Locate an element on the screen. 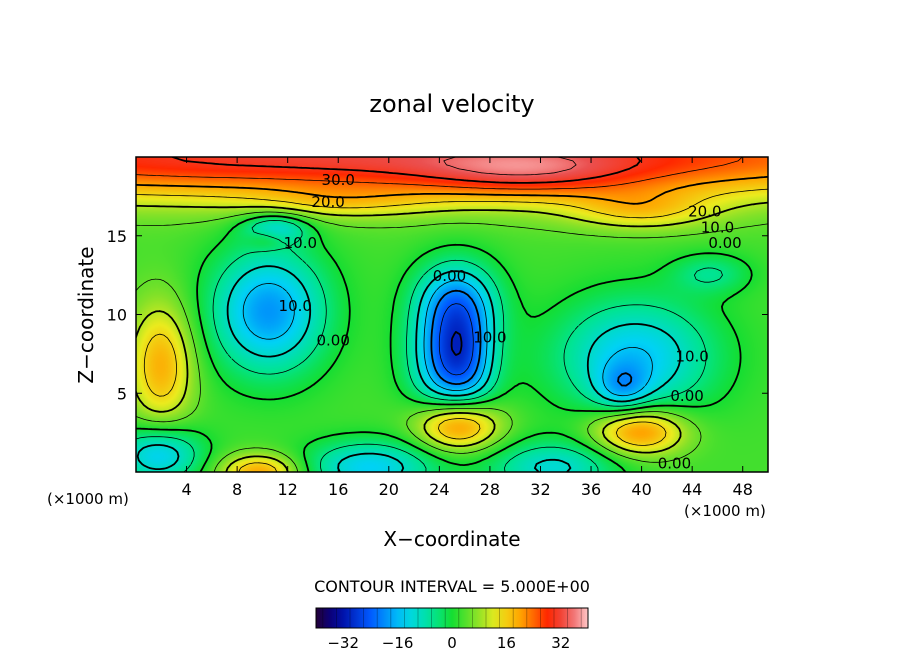 The width and height of the screenshot is (904, 654). x-tick-label: 24 is located at coordinates (439, 489).